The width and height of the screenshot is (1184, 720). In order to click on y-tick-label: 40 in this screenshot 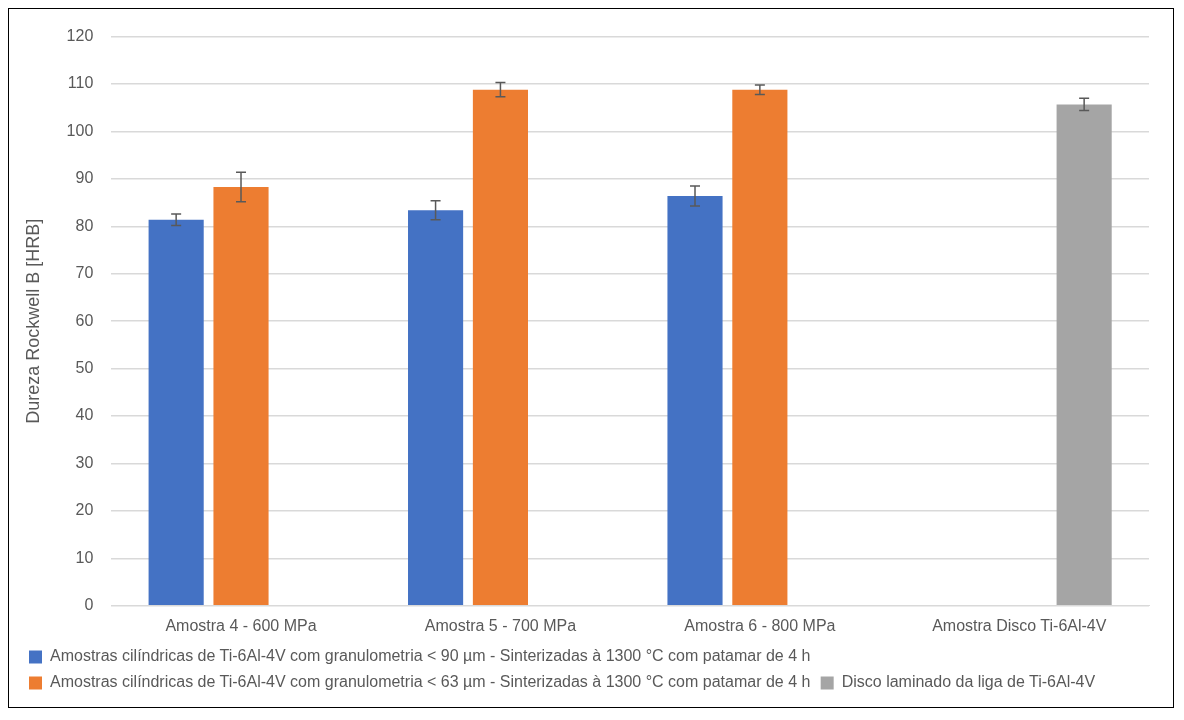, I will do `click(84, 415)`.